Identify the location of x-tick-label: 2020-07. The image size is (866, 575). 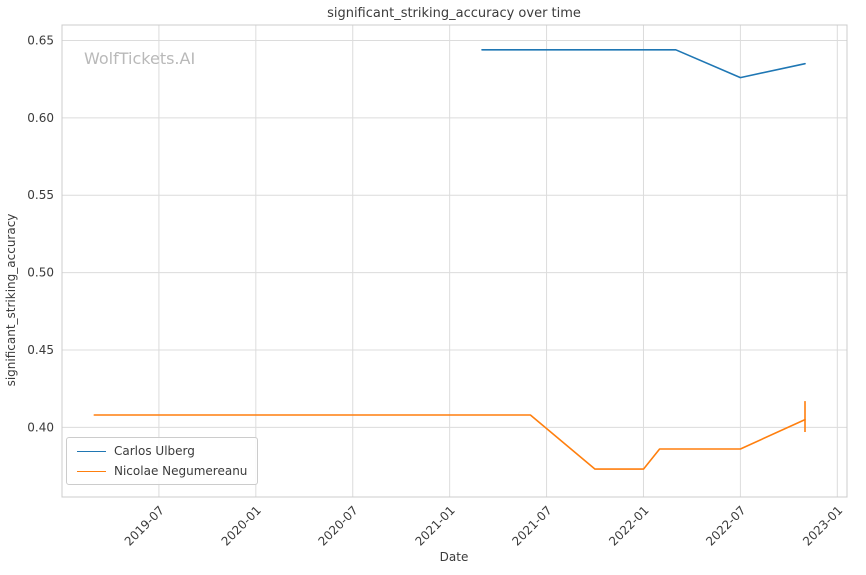
(337, 525).